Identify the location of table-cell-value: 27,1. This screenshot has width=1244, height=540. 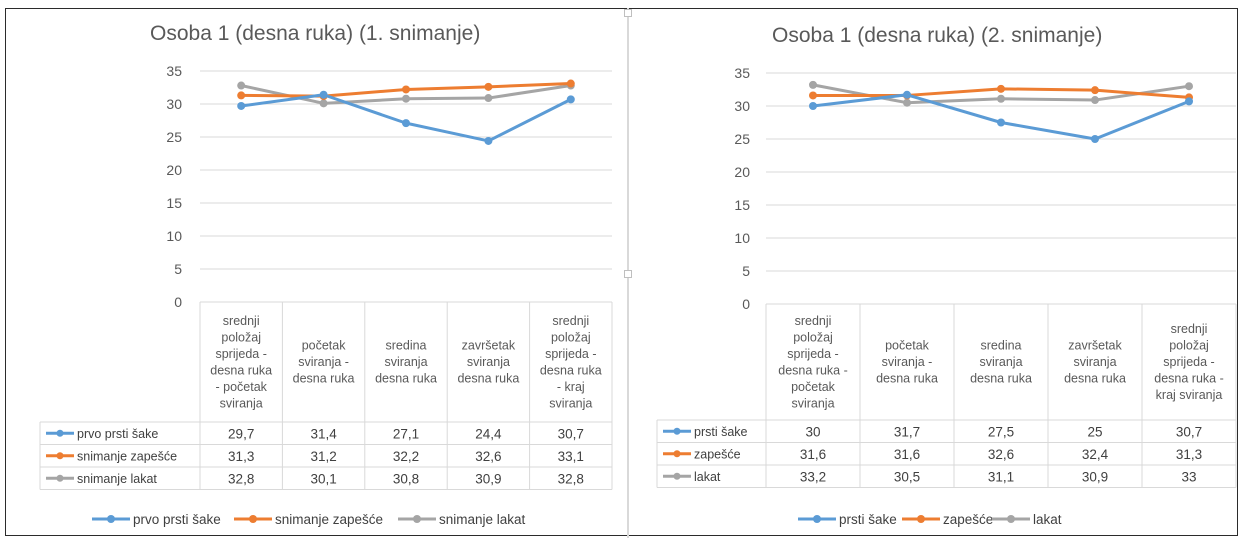
(406, 433).